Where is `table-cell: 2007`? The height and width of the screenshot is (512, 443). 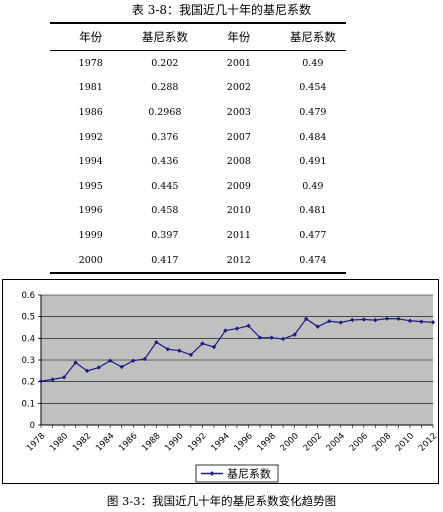
table-cell: 2007 is located at coordinates (238, 137).